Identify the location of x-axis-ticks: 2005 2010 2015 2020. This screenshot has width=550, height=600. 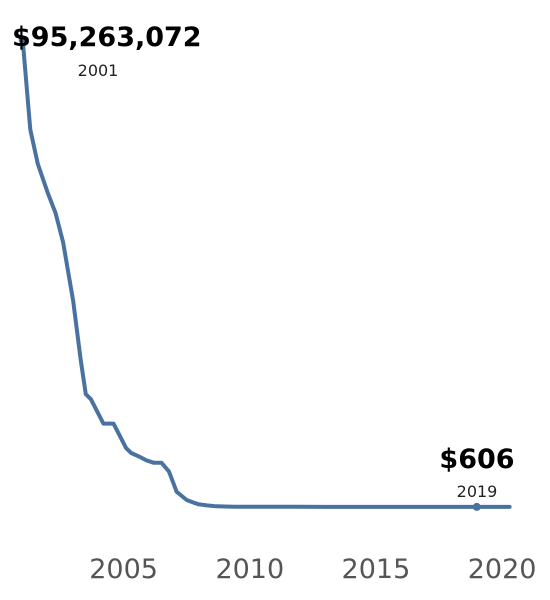
(312, 569).